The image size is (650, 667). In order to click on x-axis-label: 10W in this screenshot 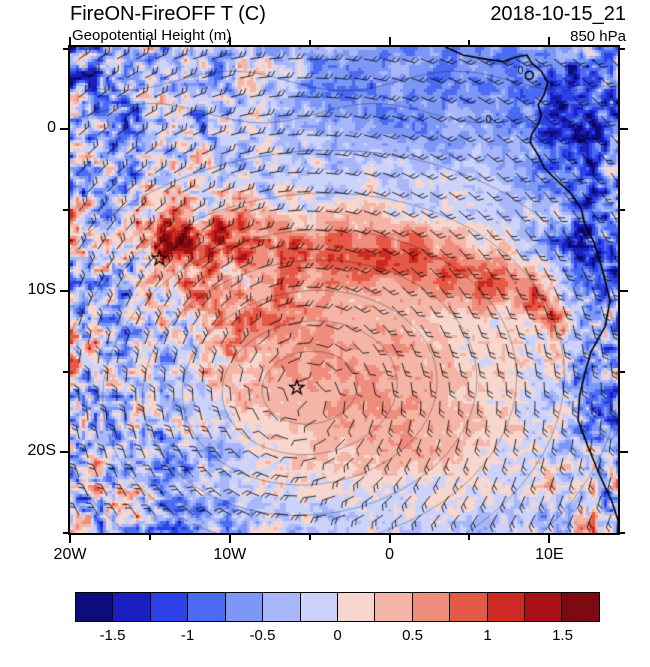, I will do `click(230, 554)`.